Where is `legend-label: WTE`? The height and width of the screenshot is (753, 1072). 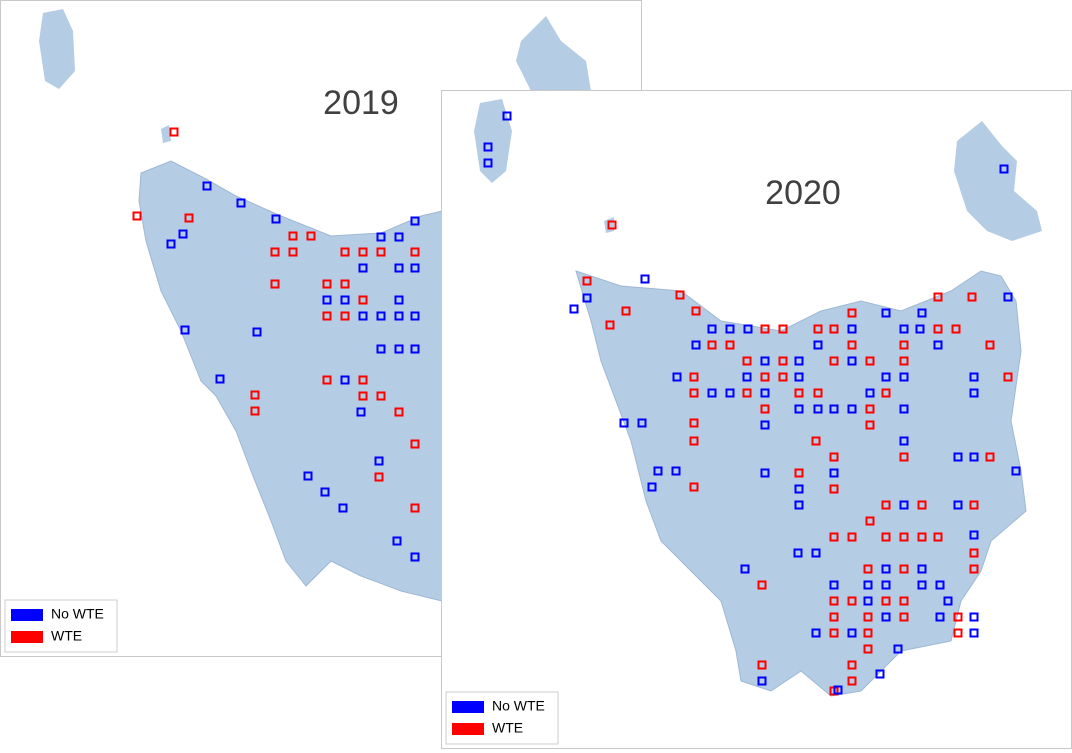 legend-label: WTE is located at coordinates (507, 728).